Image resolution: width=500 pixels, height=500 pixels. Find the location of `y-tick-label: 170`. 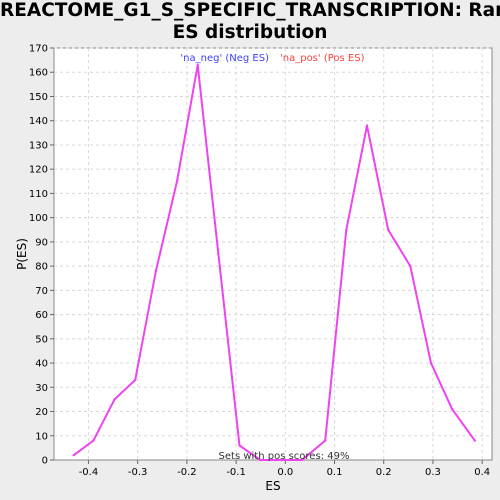

y-tick-label: 170 is located at coordinates (38, 49).